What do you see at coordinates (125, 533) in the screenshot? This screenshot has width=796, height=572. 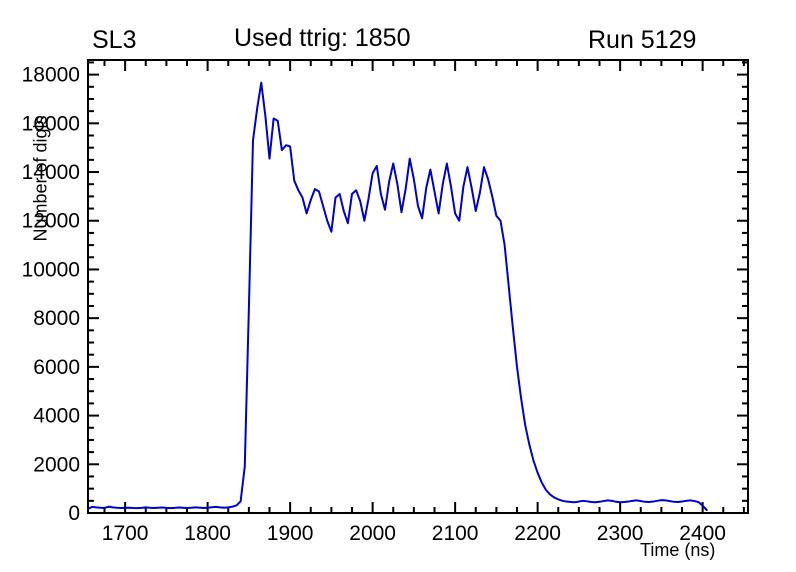 I see `svg-text: 1700` at bounding box center [125, 533].